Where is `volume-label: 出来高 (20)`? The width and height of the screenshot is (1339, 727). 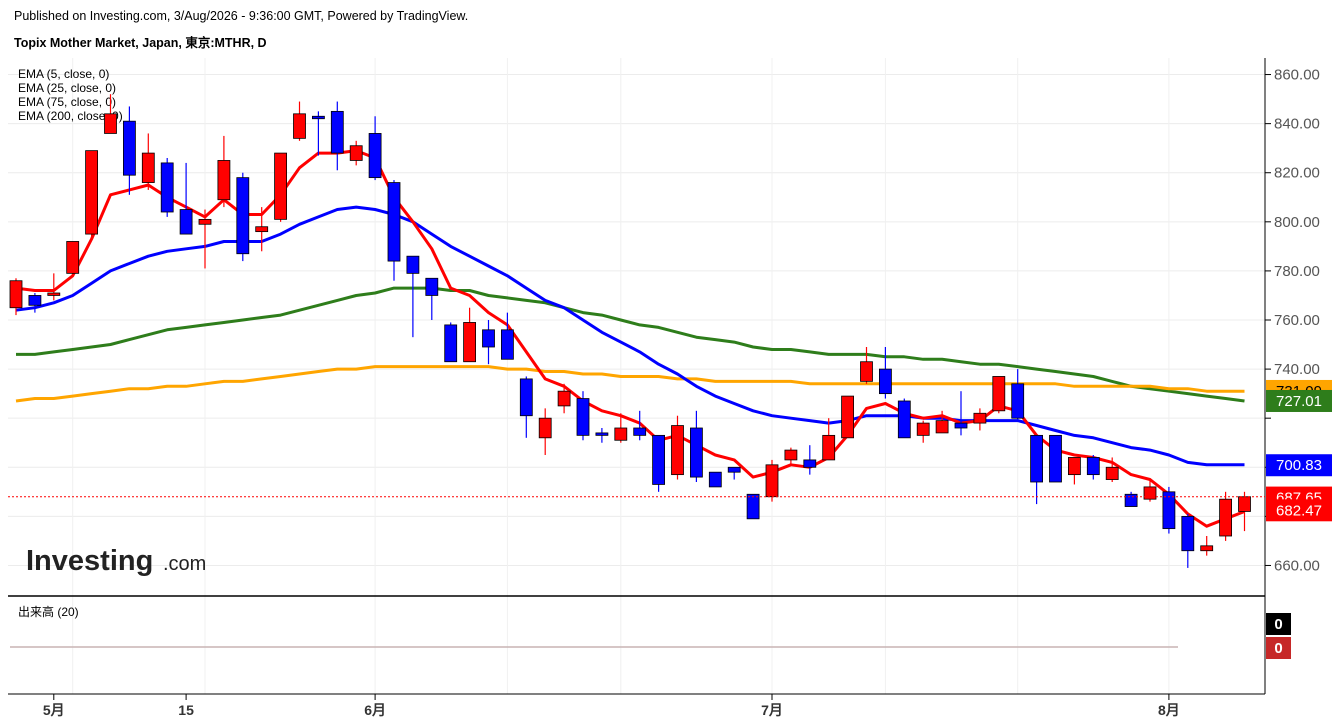 volume-label: 出来高 (20) is located at coordinates (48, 611).